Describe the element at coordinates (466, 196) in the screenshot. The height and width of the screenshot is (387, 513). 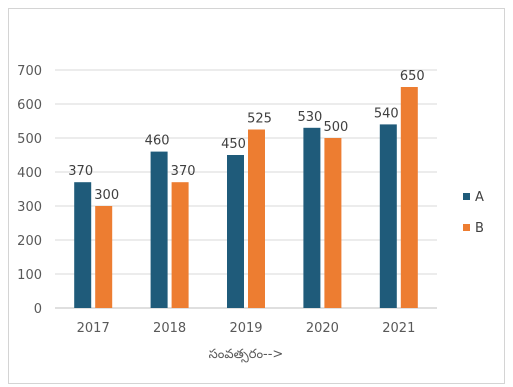
I see `legend-swatch-a` at that location.